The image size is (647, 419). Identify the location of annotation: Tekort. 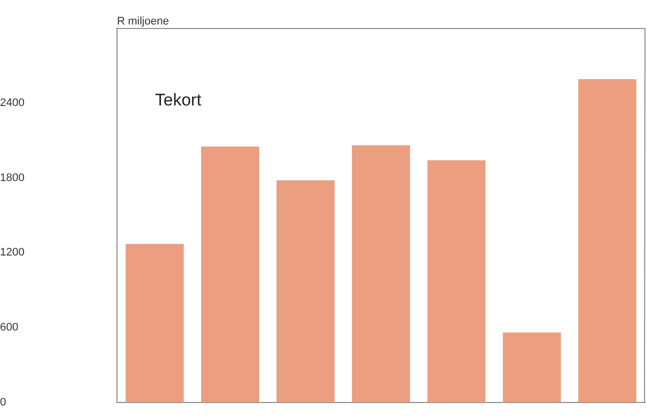
(178, 100).